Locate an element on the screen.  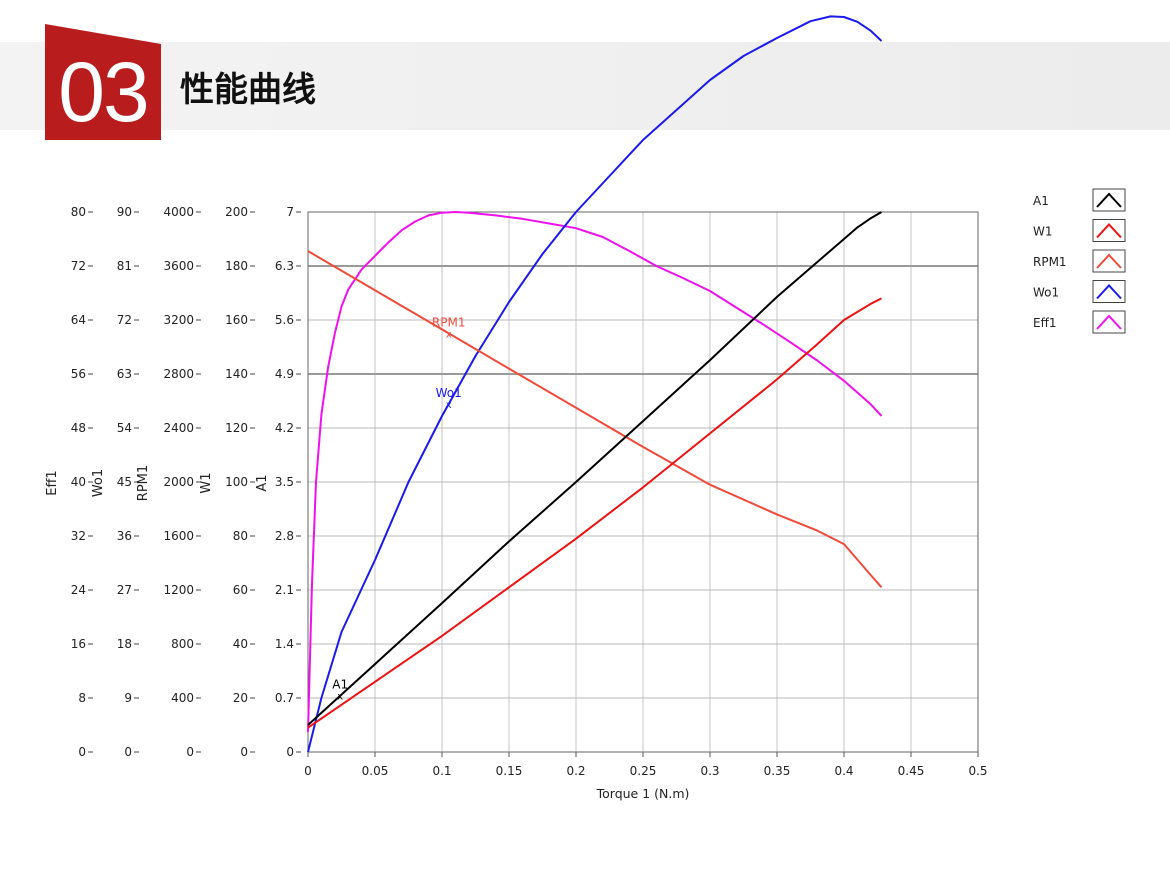
y-tick-label: 6.3 is located at coordinates (284, 266).